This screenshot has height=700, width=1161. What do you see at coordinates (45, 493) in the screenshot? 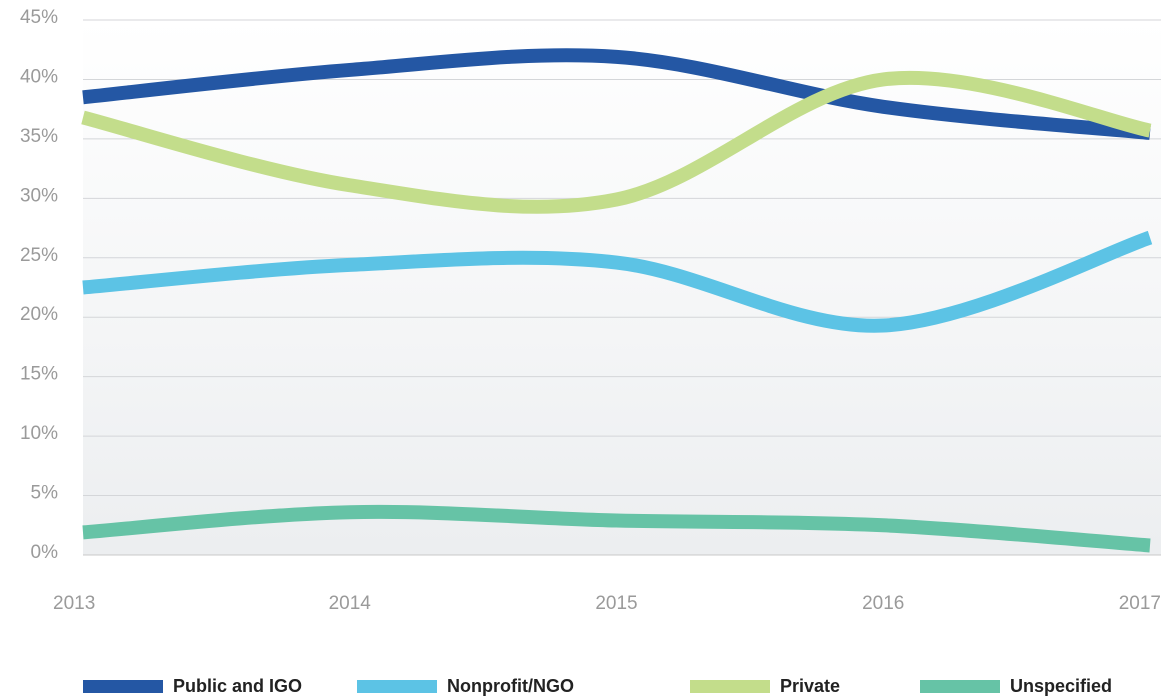
I see `y-tick-label: 5%` at bounding box center [45, 493].